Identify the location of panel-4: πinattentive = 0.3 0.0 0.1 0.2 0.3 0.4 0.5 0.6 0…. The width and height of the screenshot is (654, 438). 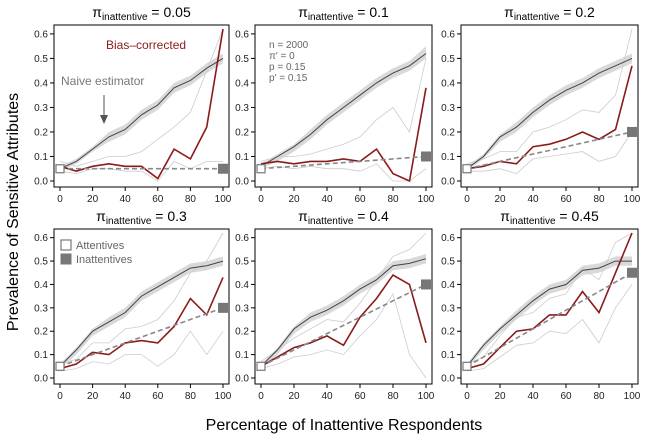
(133, 305).